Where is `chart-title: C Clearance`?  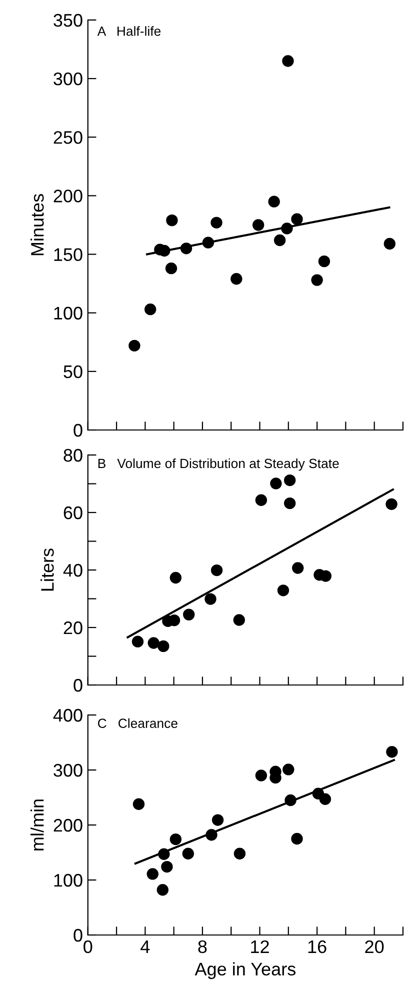
chart-title: C Clearance is located at coordinates (138, 723).